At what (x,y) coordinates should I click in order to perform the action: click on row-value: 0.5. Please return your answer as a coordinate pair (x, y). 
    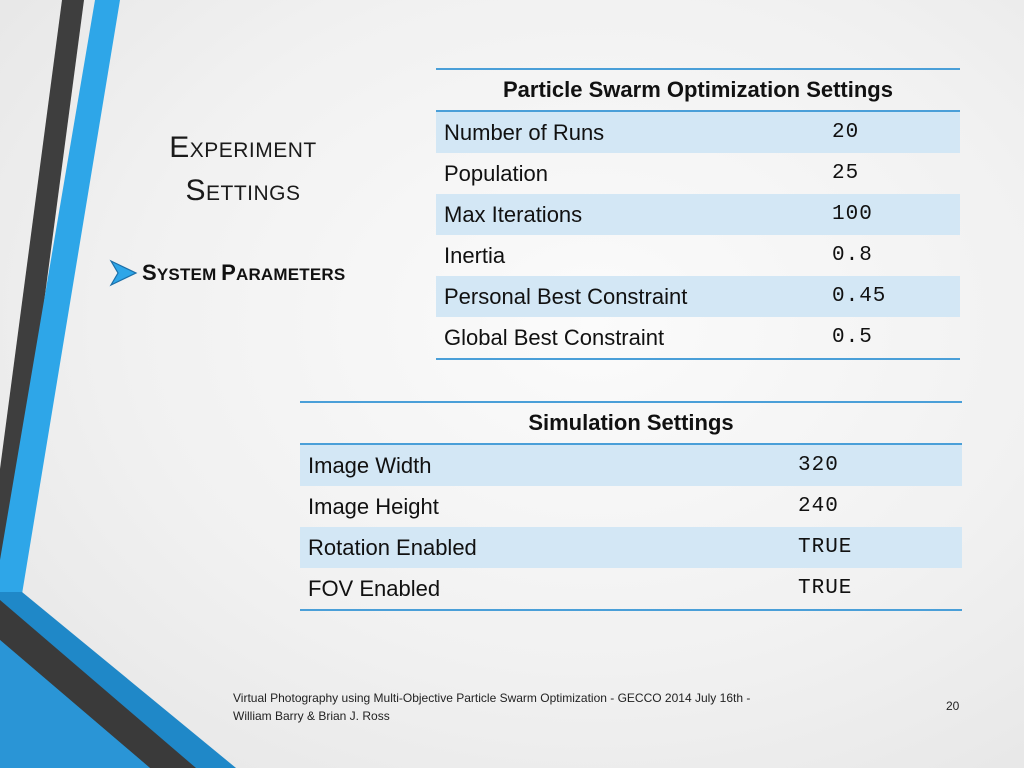
    Looking at the image, I should click on (892, 338).